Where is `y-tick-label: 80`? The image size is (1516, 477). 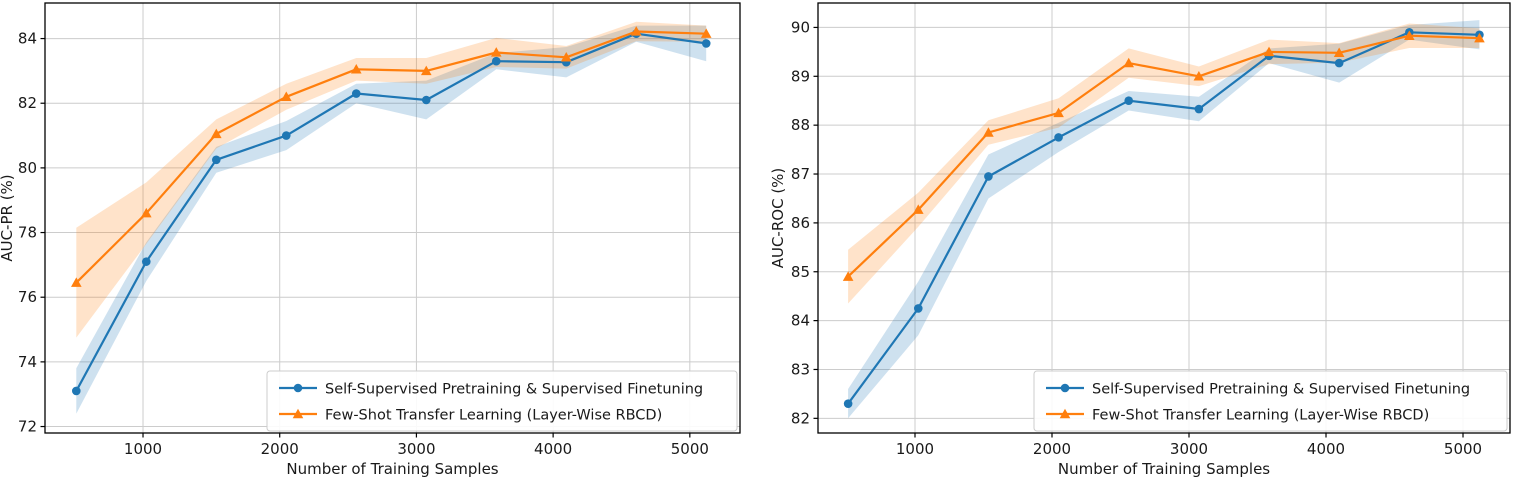 y-tick-label: 80 is located at coordinates (27, 168).